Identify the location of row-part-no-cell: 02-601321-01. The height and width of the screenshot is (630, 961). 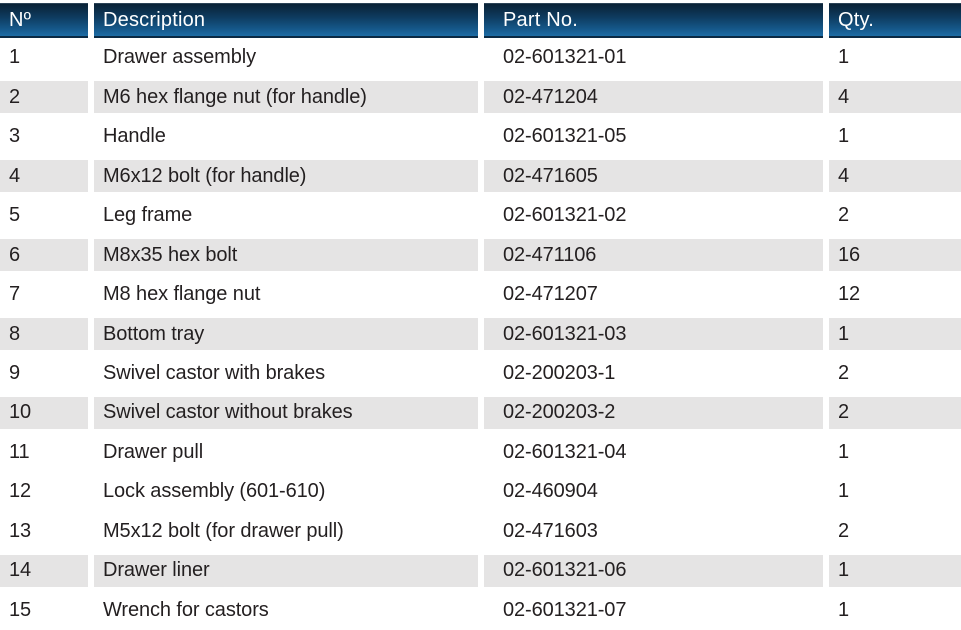
(565, 57).